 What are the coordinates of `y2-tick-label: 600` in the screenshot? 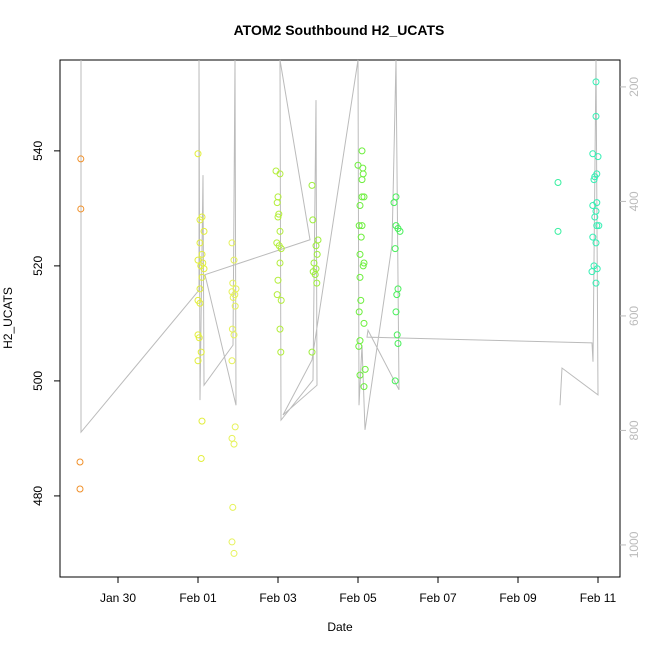 It's located at (634, 316).